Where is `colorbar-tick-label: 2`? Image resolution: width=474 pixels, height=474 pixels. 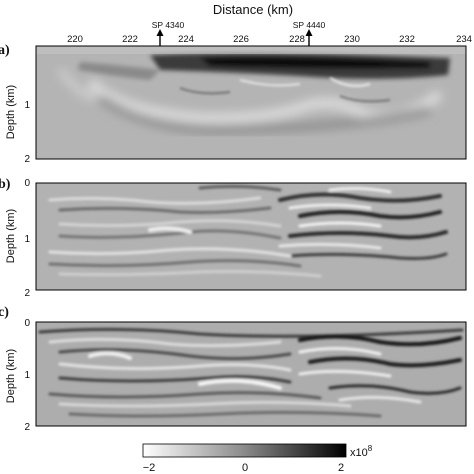 colorbar-tick-label: 2 is located at coordinates (341, 468).